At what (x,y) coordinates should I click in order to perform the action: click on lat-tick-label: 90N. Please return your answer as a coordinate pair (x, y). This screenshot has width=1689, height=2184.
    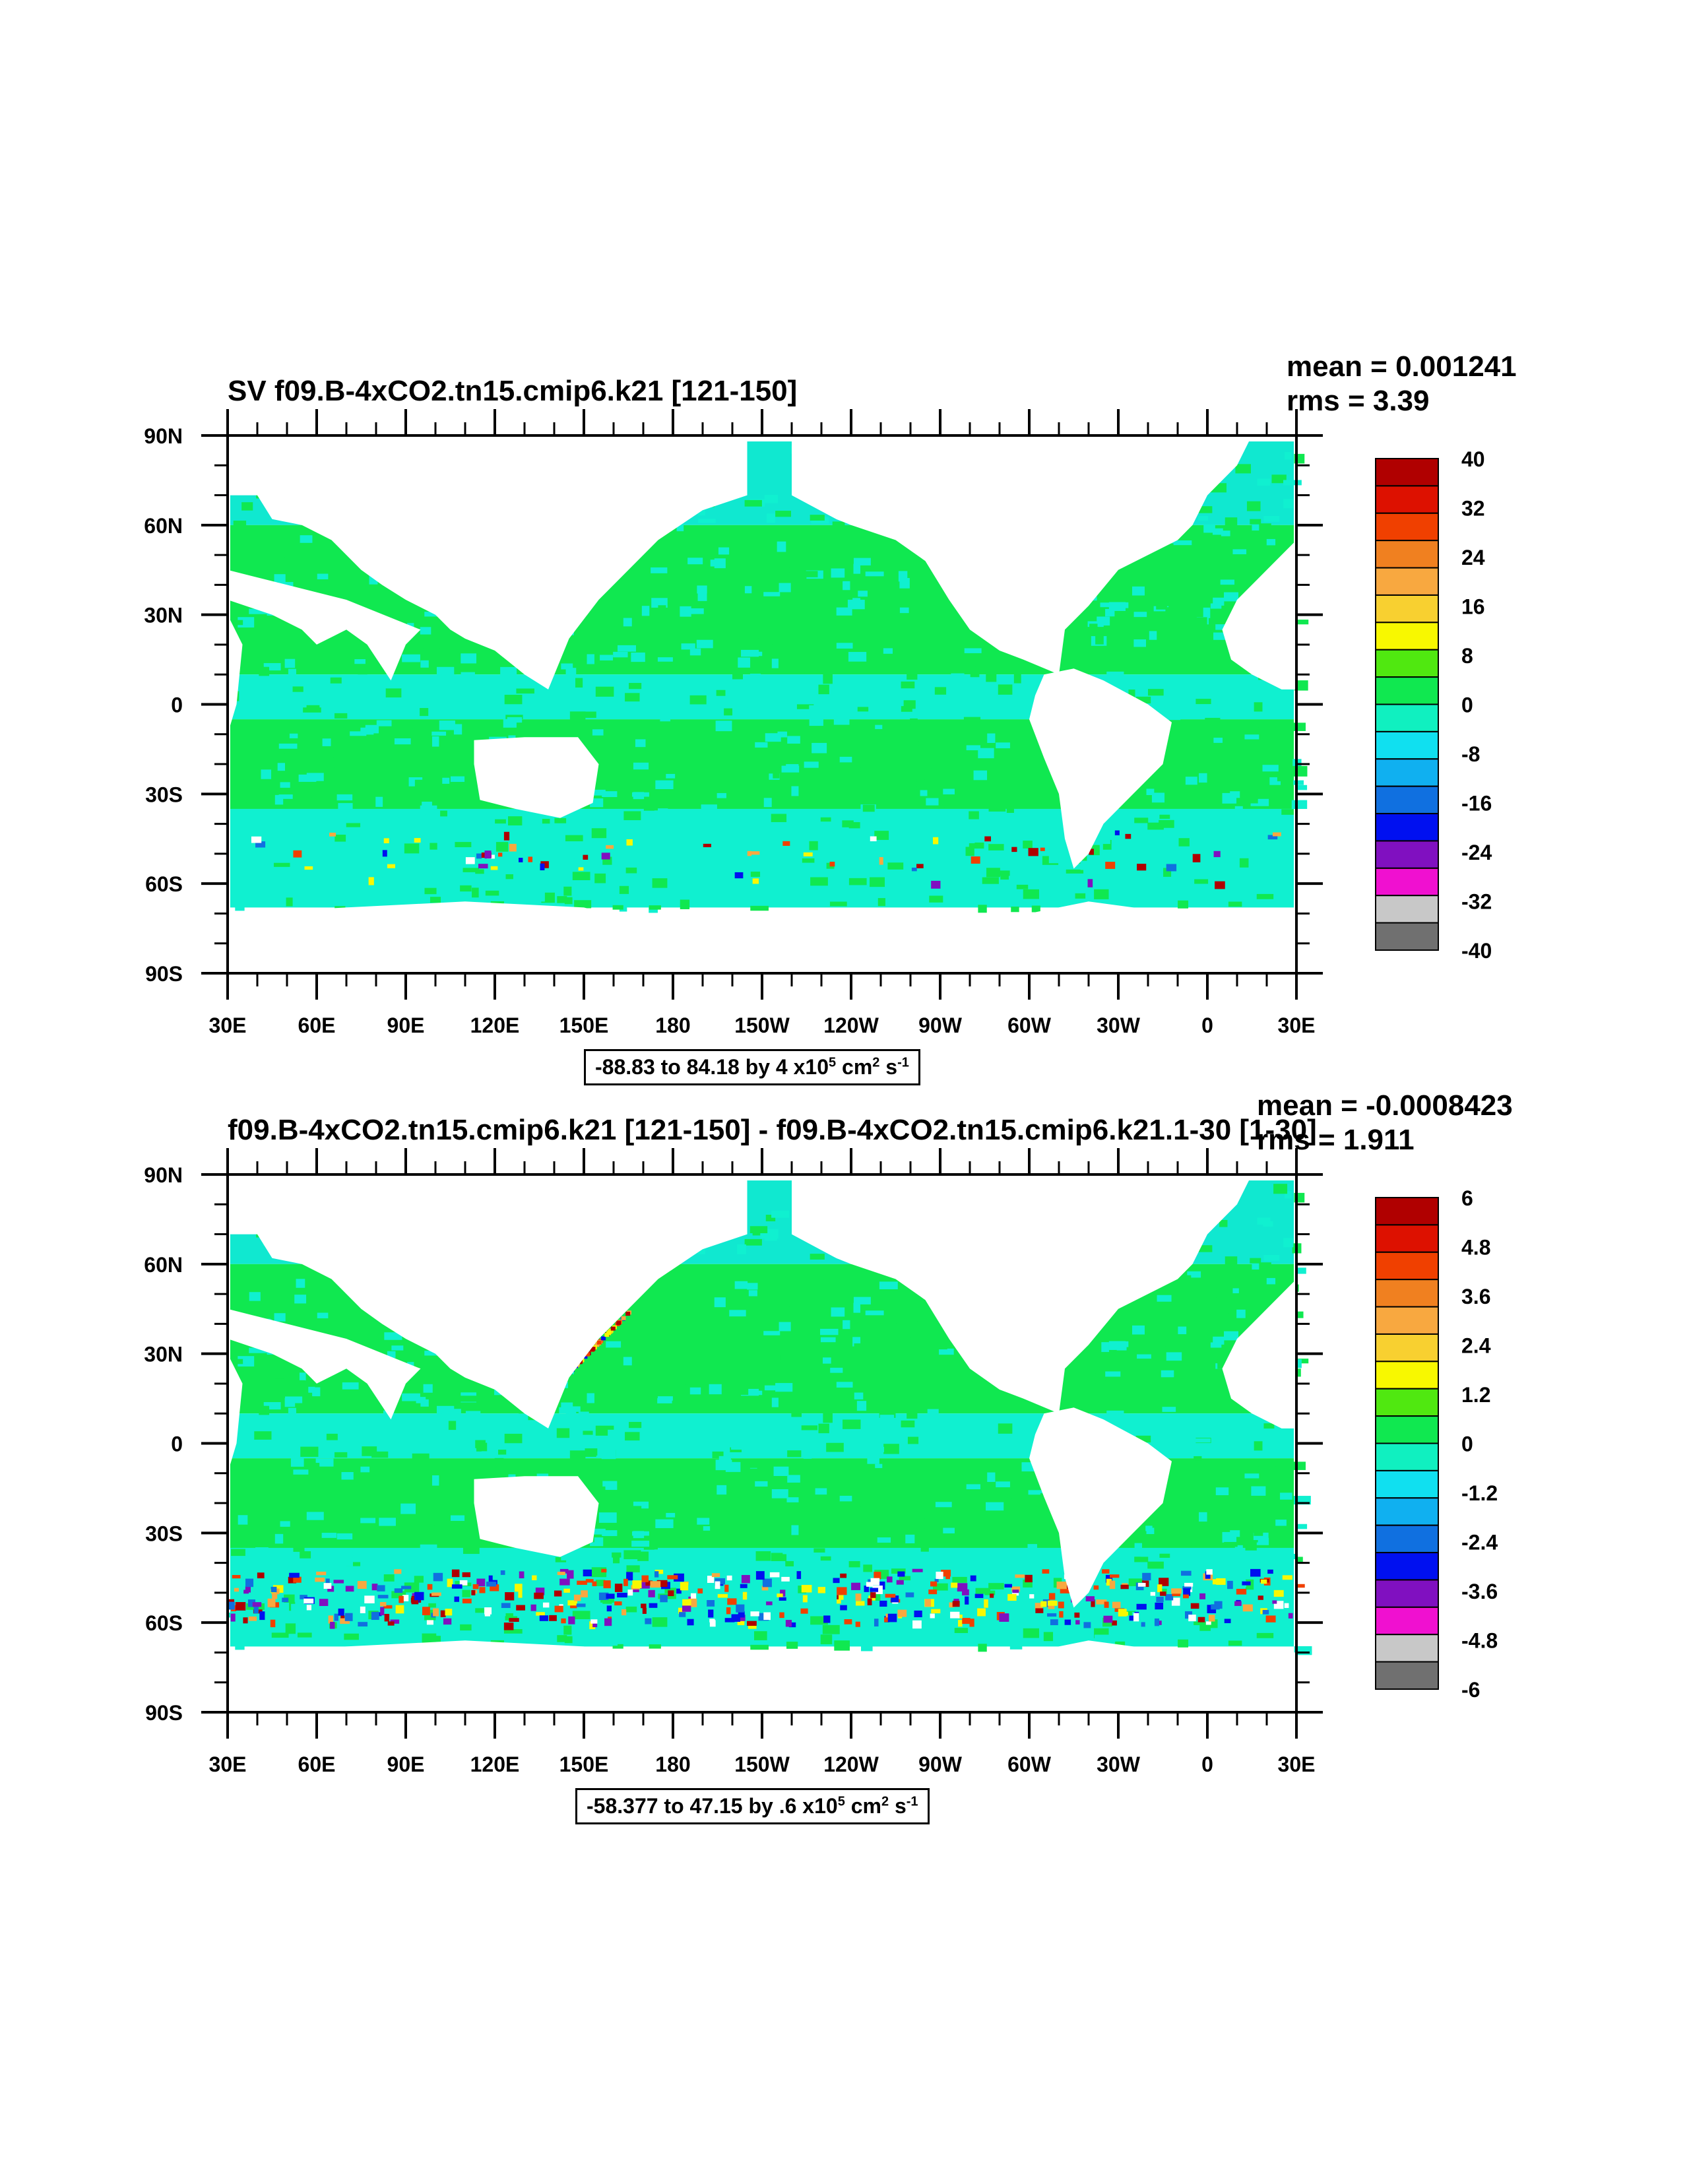
    Looking at the image, I should click on (163, 1175).